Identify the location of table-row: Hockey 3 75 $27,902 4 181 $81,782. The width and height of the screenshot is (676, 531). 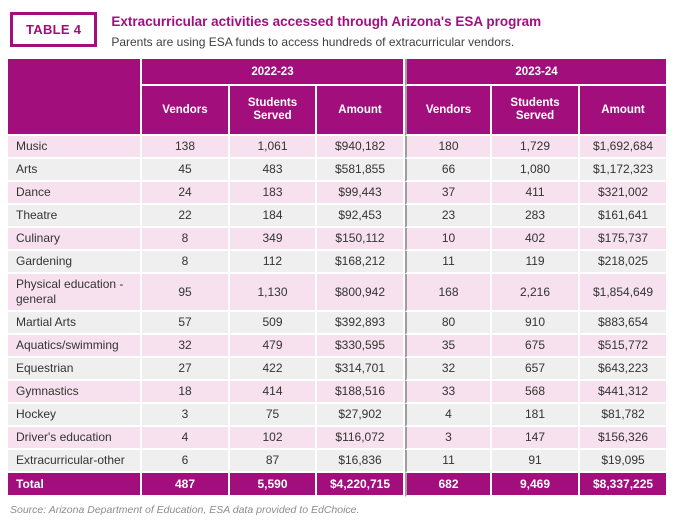
(338, 415).